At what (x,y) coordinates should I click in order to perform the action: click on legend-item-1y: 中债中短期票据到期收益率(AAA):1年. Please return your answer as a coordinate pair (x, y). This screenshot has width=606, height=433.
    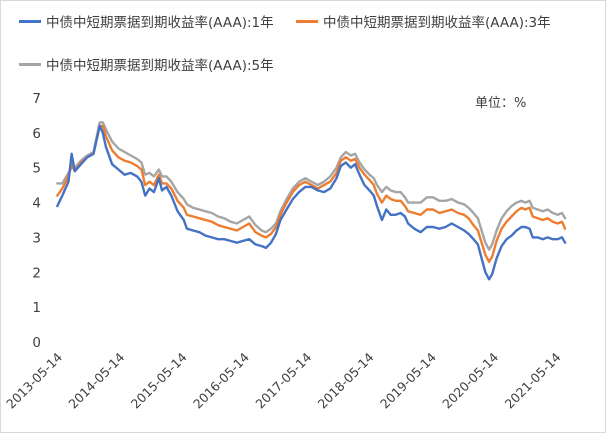
    Looking at the image, I should click on (146, 21).